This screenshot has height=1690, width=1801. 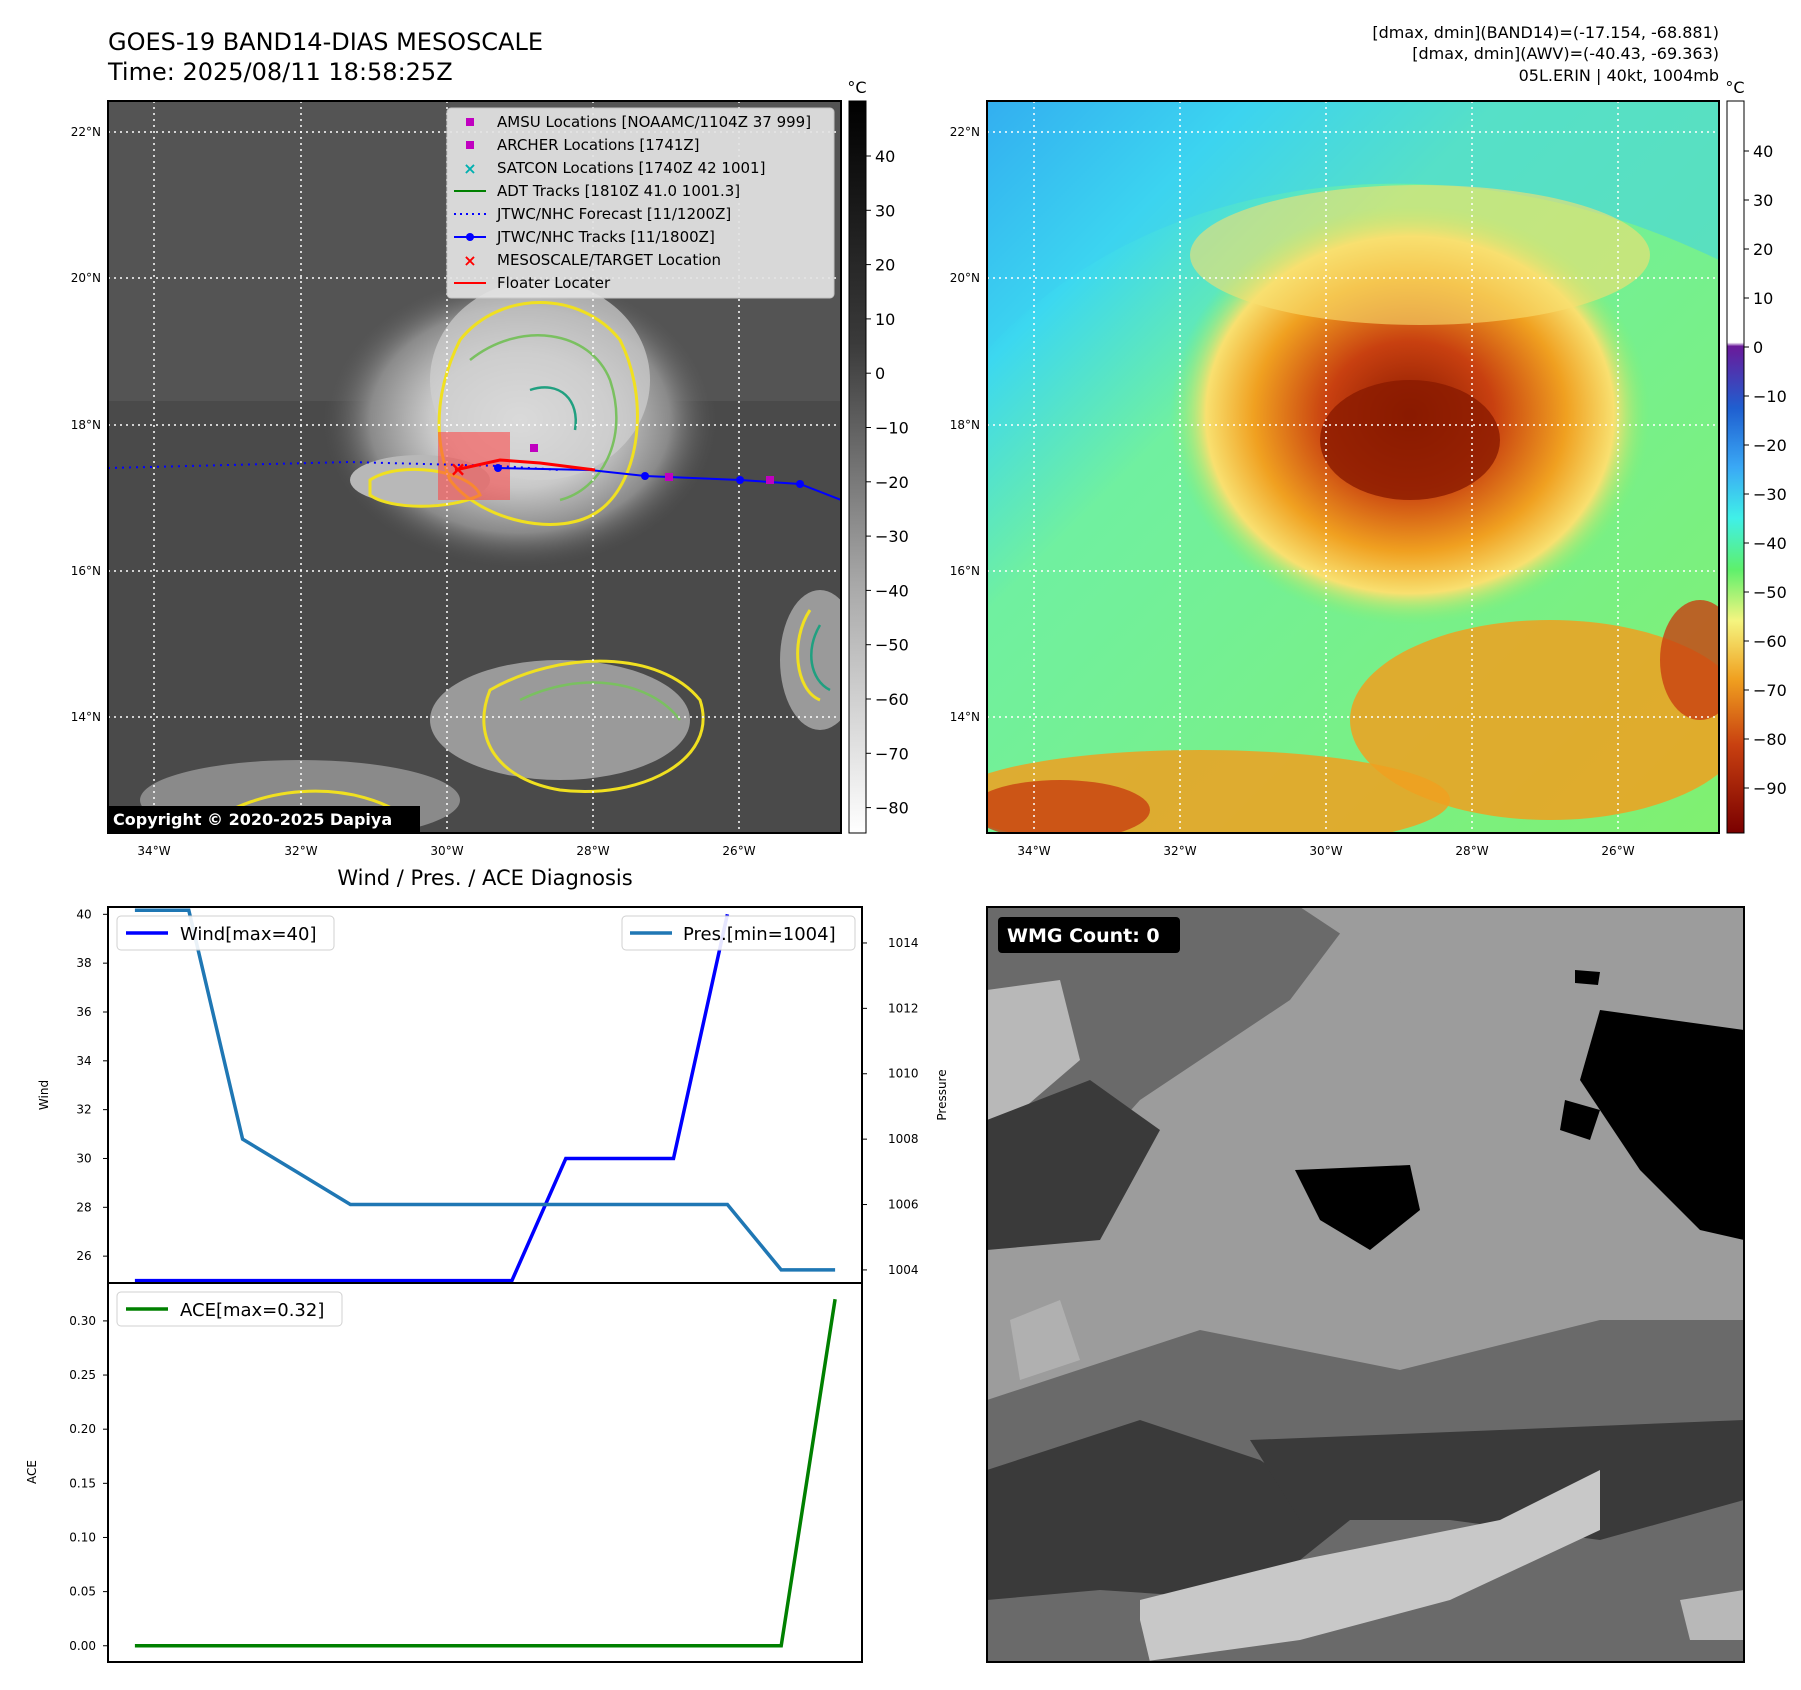 I want to click on awv-colorbar-unit: °C, so click(x=1734, y=87).